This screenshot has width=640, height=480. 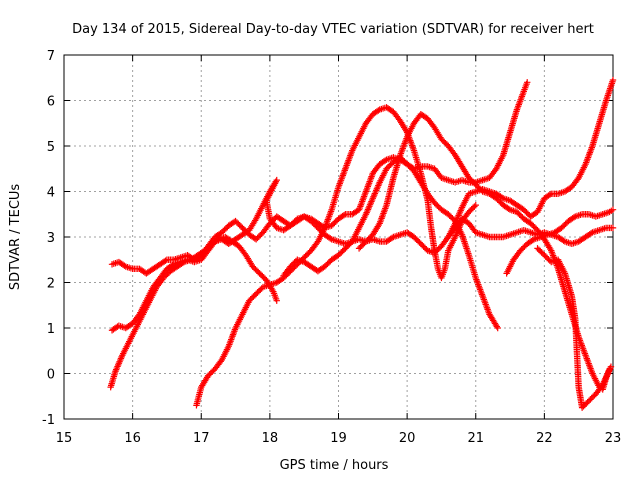 I want to click on y-tick-label: 2, so click(x=51, y=284).